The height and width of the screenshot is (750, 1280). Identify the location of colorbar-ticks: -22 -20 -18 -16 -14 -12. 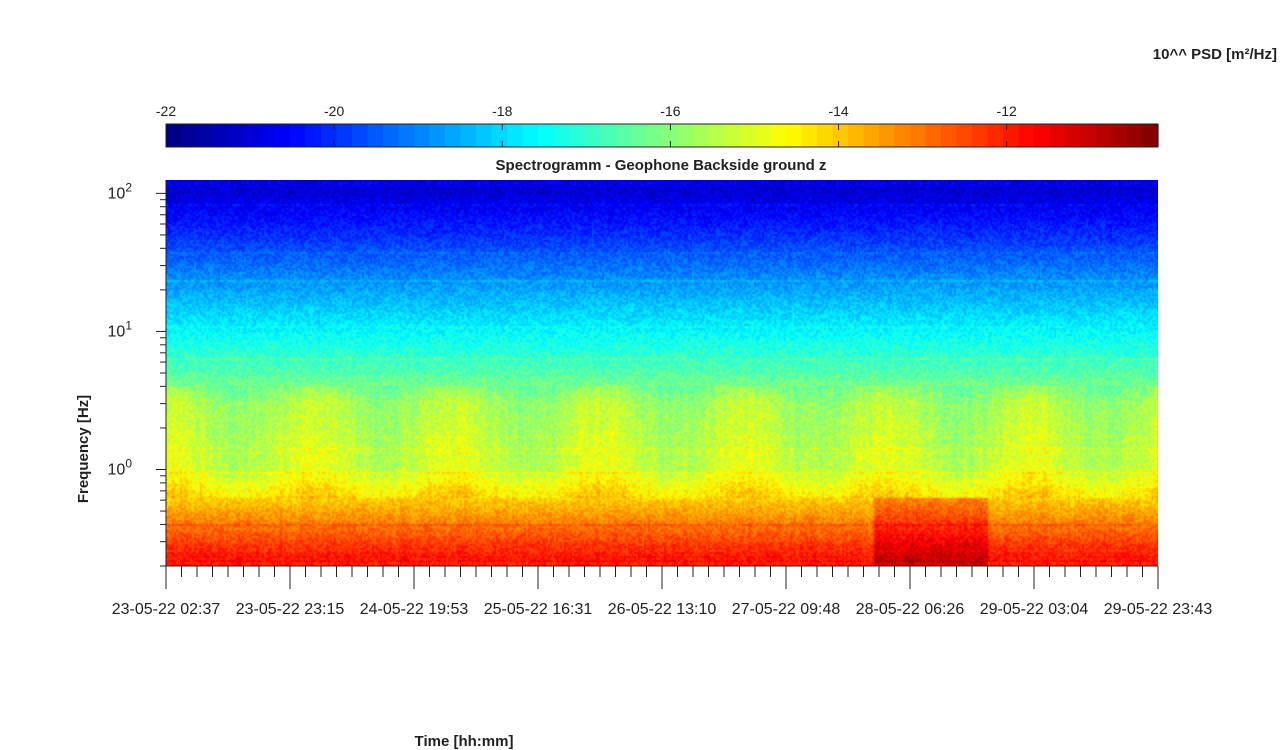
(586, 125).